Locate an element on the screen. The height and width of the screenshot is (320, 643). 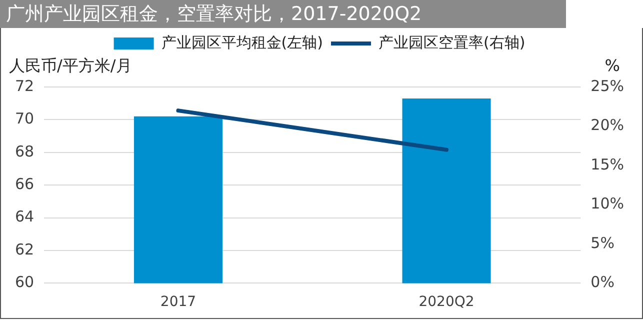
y-tick-label: 62 is located at coordinates (24, 249).